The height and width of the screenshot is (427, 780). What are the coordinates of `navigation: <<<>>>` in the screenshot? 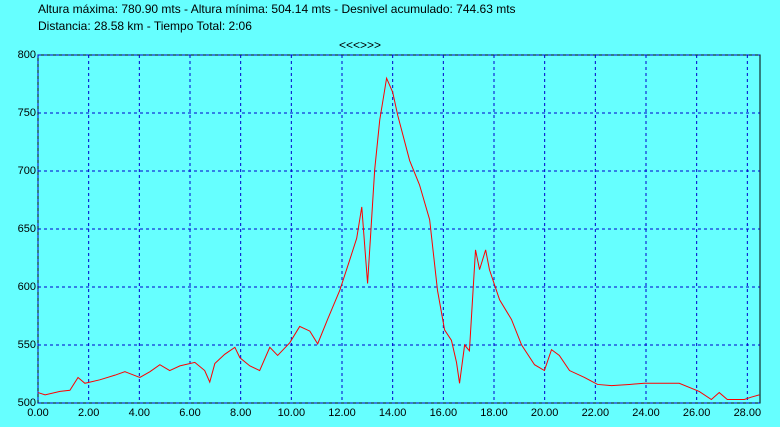 It's located at (360, 45).